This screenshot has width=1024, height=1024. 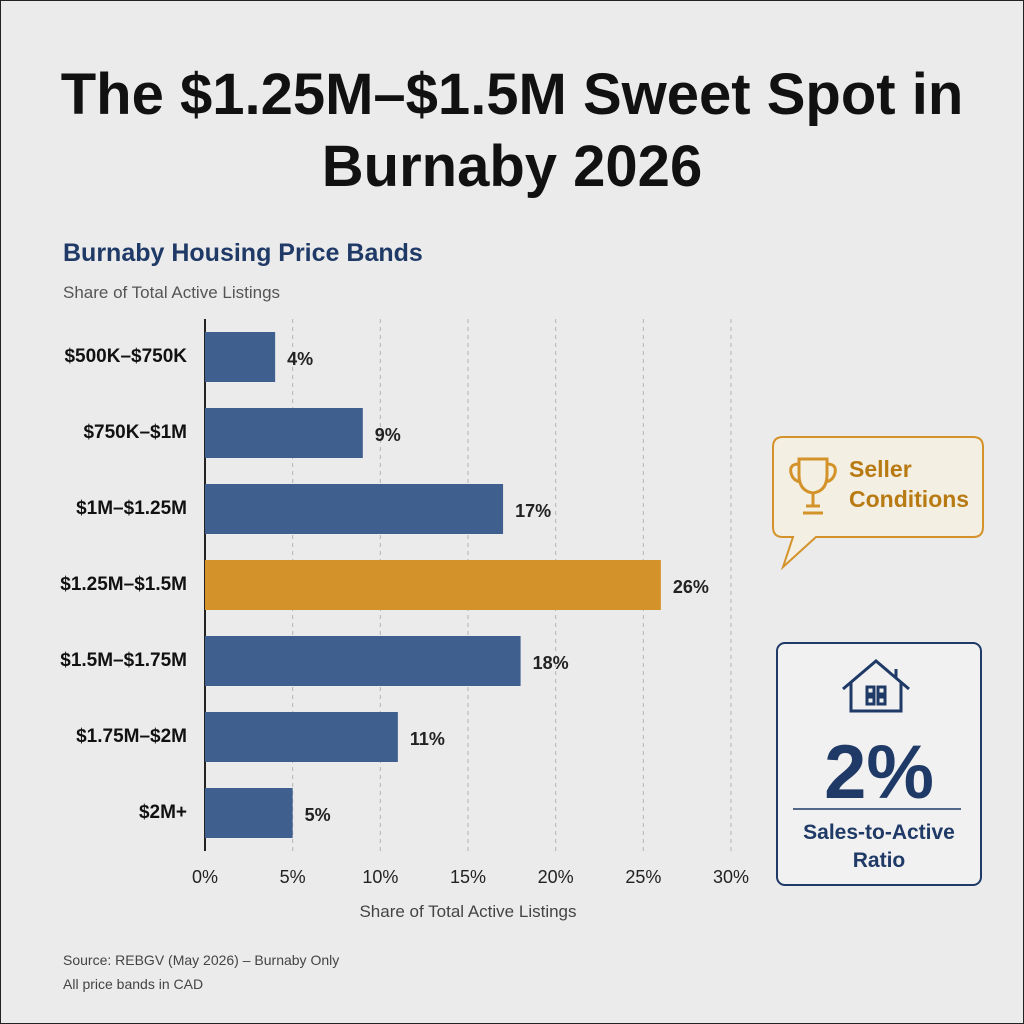 I want to click on value-label: 9%, so click(x=388, y=435).